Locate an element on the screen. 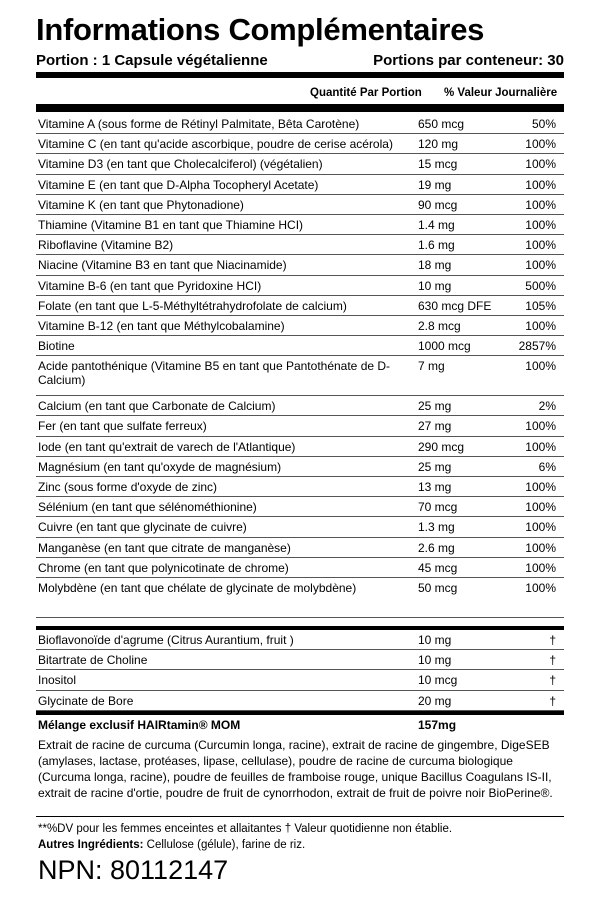 The image size is (600, 900). table-row: Biotine 1000 mcg 2857% is located at coordinates (300, 346).